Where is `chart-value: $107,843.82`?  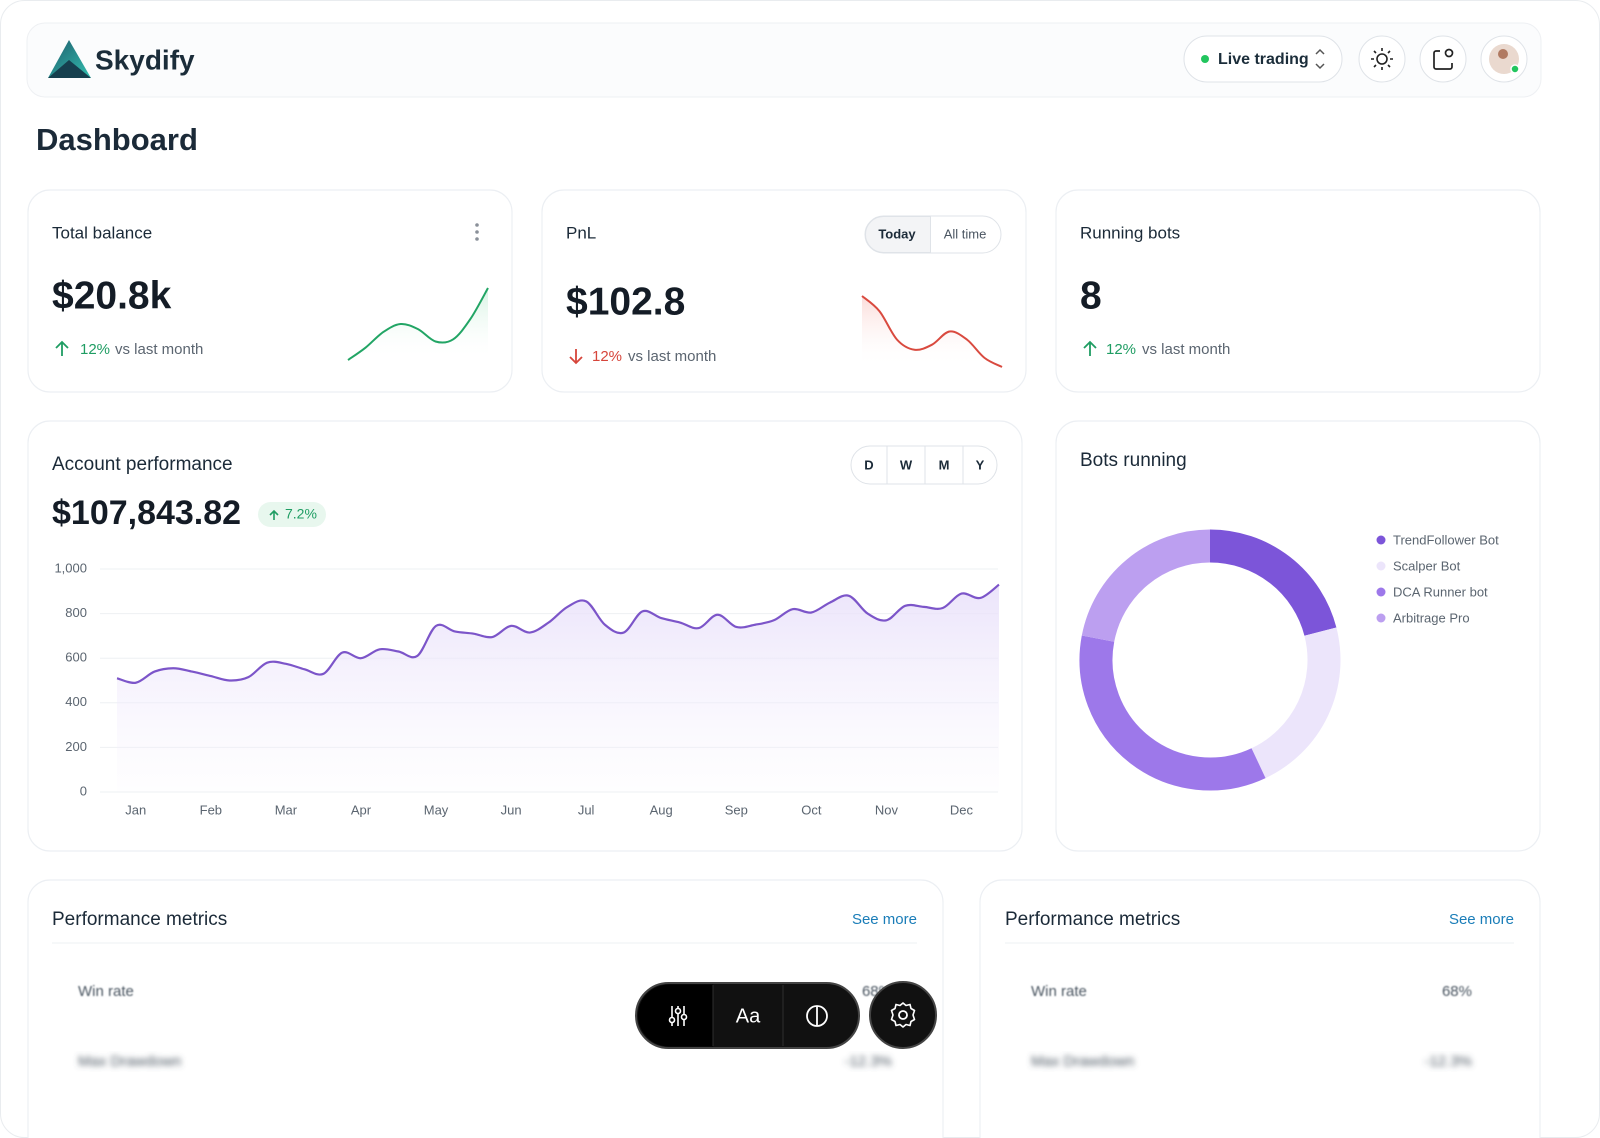
chart-value: $107,843.82 is located at coordinates (146, 513).